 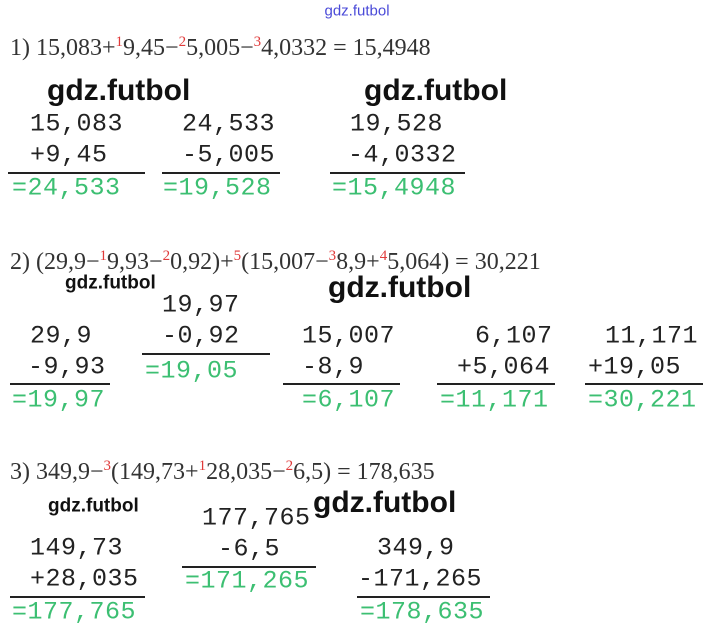 What do you see at coordinates (397, 124) in the screenshot?
I see `operand: 19,528` at bounding box center [397, 124].